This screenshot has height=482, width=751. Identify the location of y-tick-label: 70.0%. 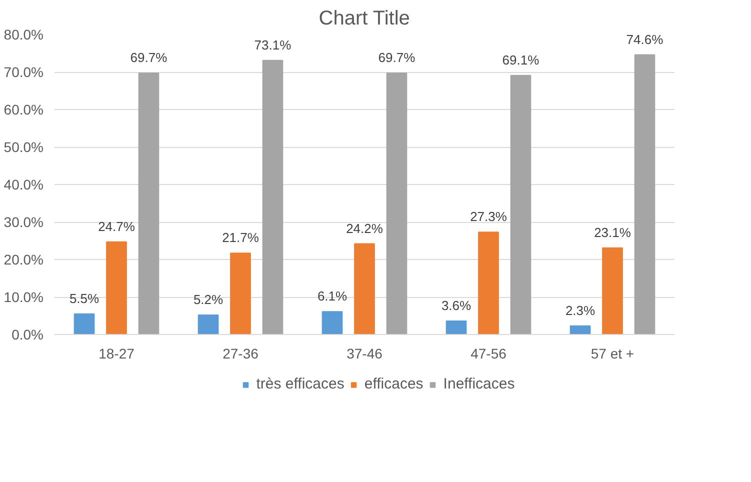
(24, 72).